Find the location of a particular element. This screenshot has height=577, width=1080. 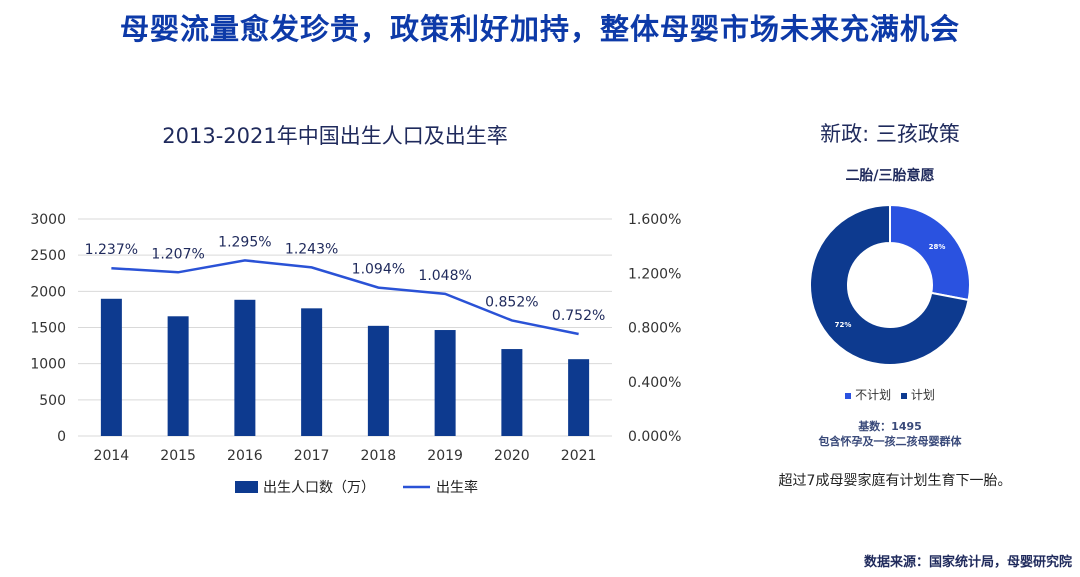

y-right-tick-label: 0.800% is located at coordinates (654, 329).